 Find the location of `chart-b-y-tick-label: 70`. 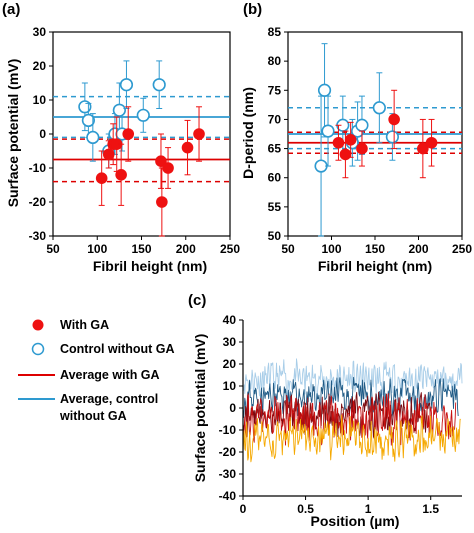

chart-b-y-tick-label: 70 is located at coordinates (275, 119).